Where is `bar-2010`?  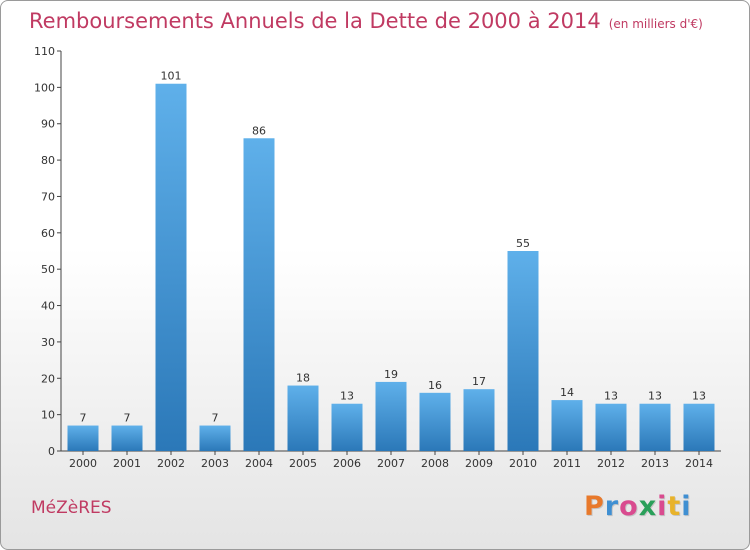
bar-2010 is located at coordinates (523, 351).